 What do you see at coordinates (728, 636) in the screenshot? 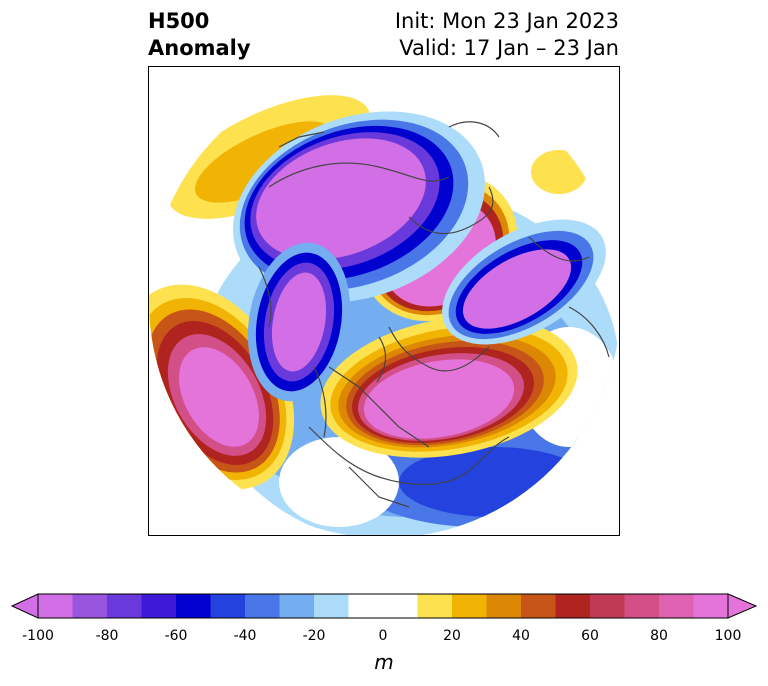
I see `colorbar-tick-label: 100` at bounding box center [728, 636].